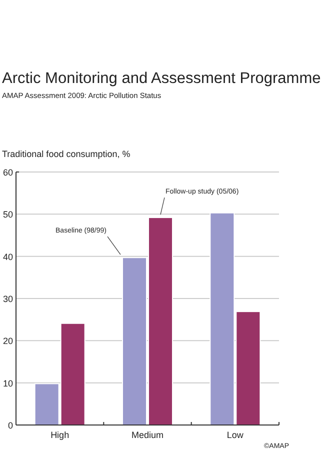 The width and height of the screenshot is (336, 453). What do you see at coordinates (66, 154) in the screenshot?
I see `y-axis-title: Traditional food consumption, %` at bounding box center [66, 154].